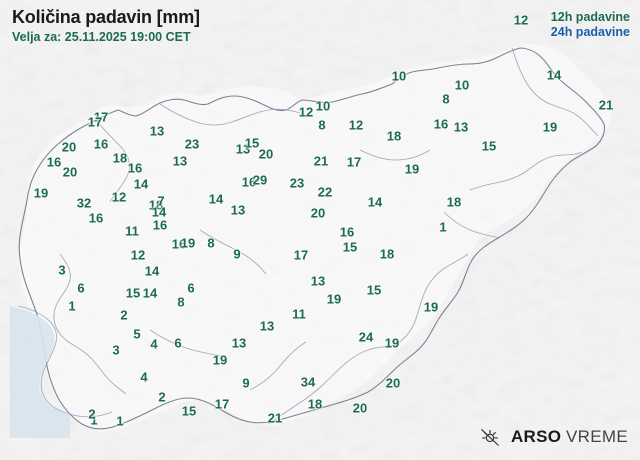 Image resolution: width=640 pixels, height=460 pixels. I want to click on precip-value: 22, so click(325, 192).